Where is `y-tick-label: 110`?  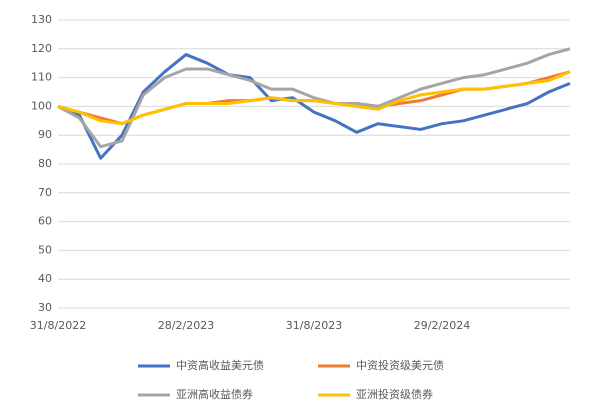 y-tick-label: 110 is located at coordinates (41, 77).